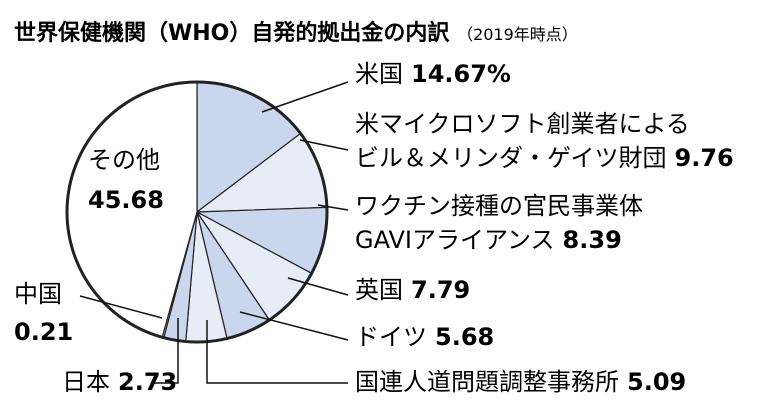 This screenshot has height=417, width=763. Describe the element at coordinates (43, 332) in the screenshot. I see `slice-value-7: 0.21` at that location.